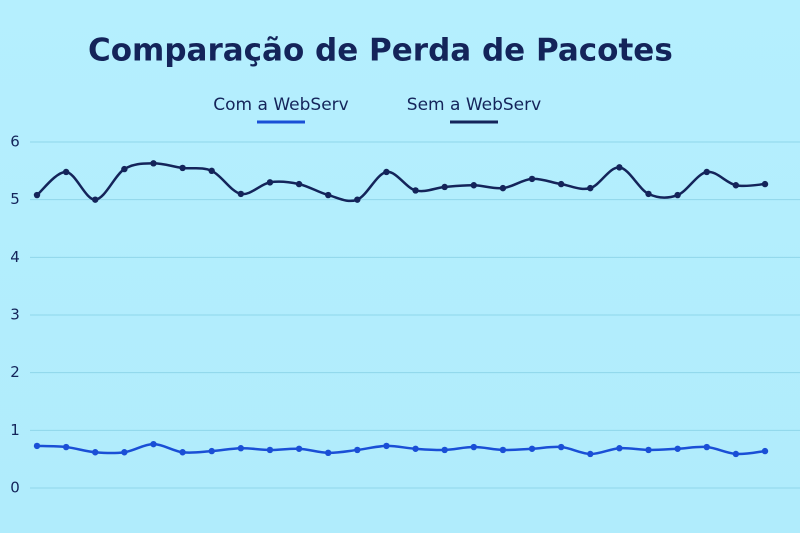 The width and height of the screenshot is (800, 533). I want to click on y-tick-label: 5, so click(15, 199).